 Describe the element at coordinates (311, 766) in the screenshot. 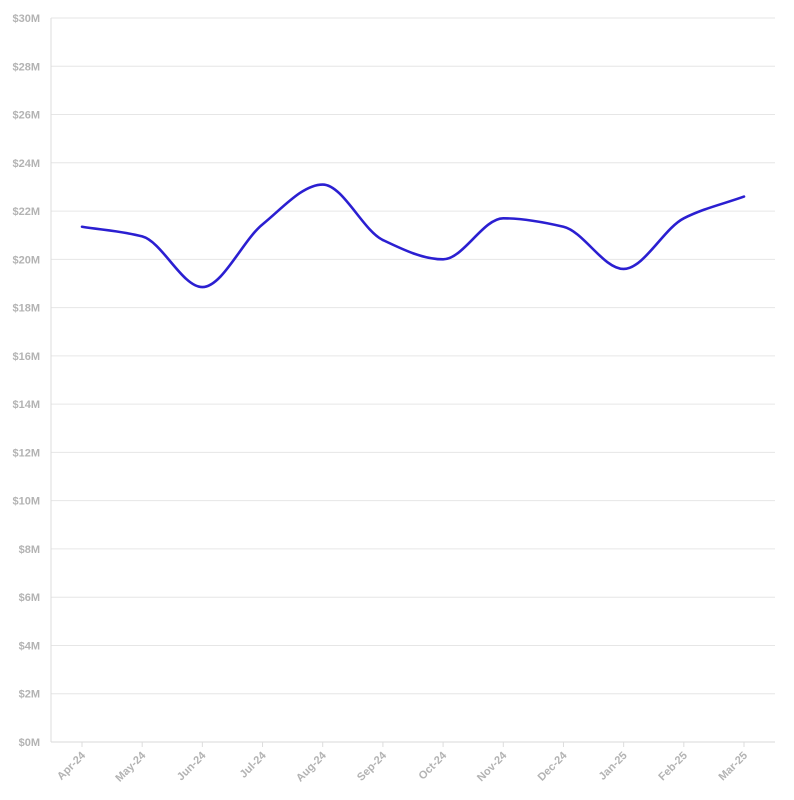

I see `x-tick-label: Aug-24` at that location.